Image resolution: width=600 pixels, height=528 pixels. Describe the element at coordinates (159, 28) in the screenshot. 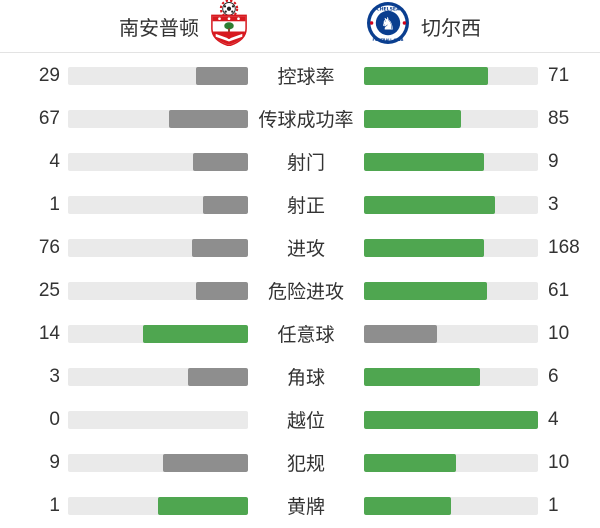

I see `home-team-name: 南安普顿` at that location.